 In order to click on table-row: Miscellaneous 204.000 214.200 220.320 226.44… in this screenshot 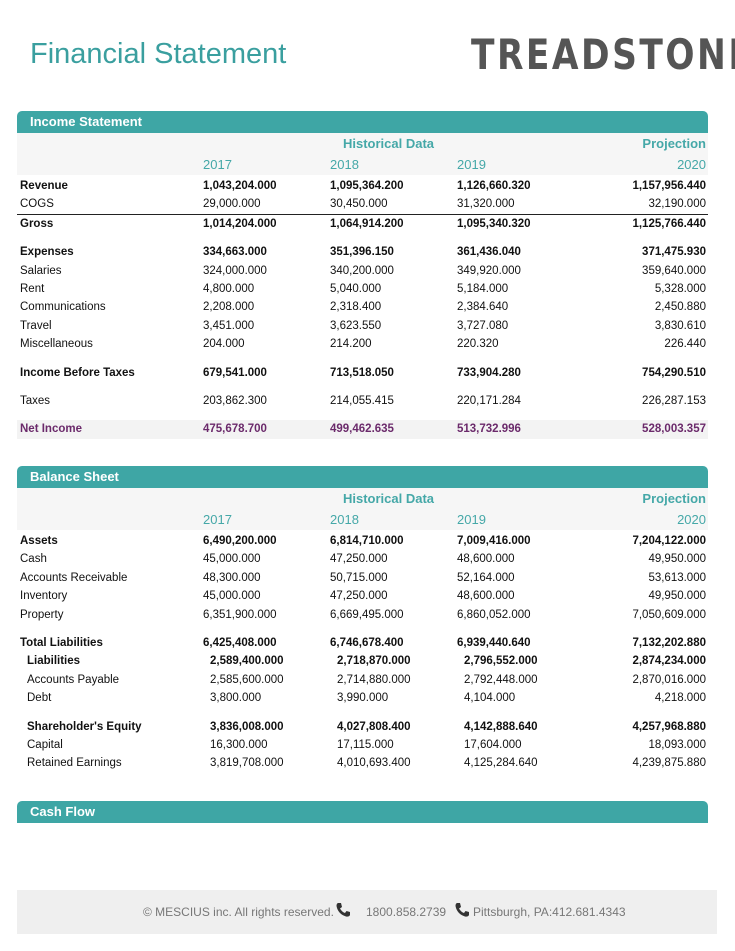, I will do `click(362, 344)`.